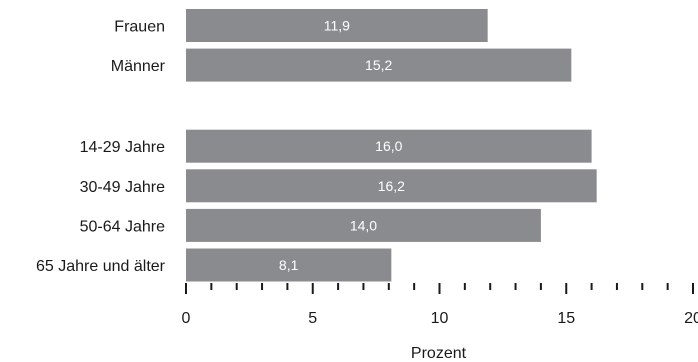 This screenshot has width=698, height=362. What do you see at coordinates (122, 187) in the screenshot?
I see `category-label-30-49-jahre: 30-49 Jahre` at bounding box center [122, 187].